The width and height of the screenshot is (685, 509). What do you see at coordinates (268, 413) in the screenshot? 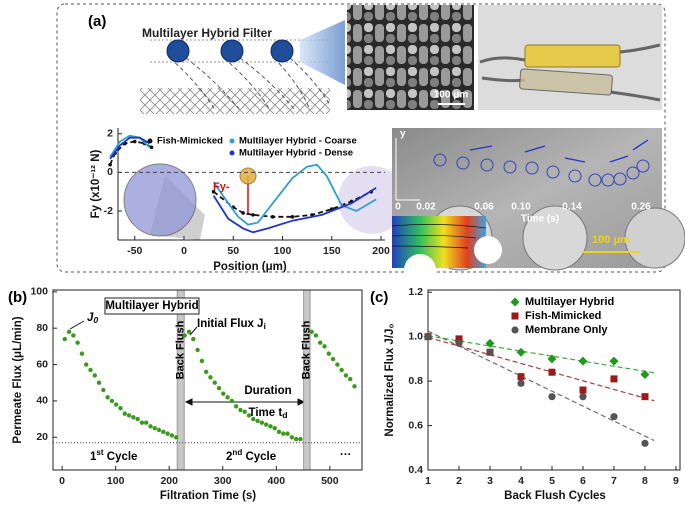
I see `annotation: Time td` at bounding box center [268, 413].